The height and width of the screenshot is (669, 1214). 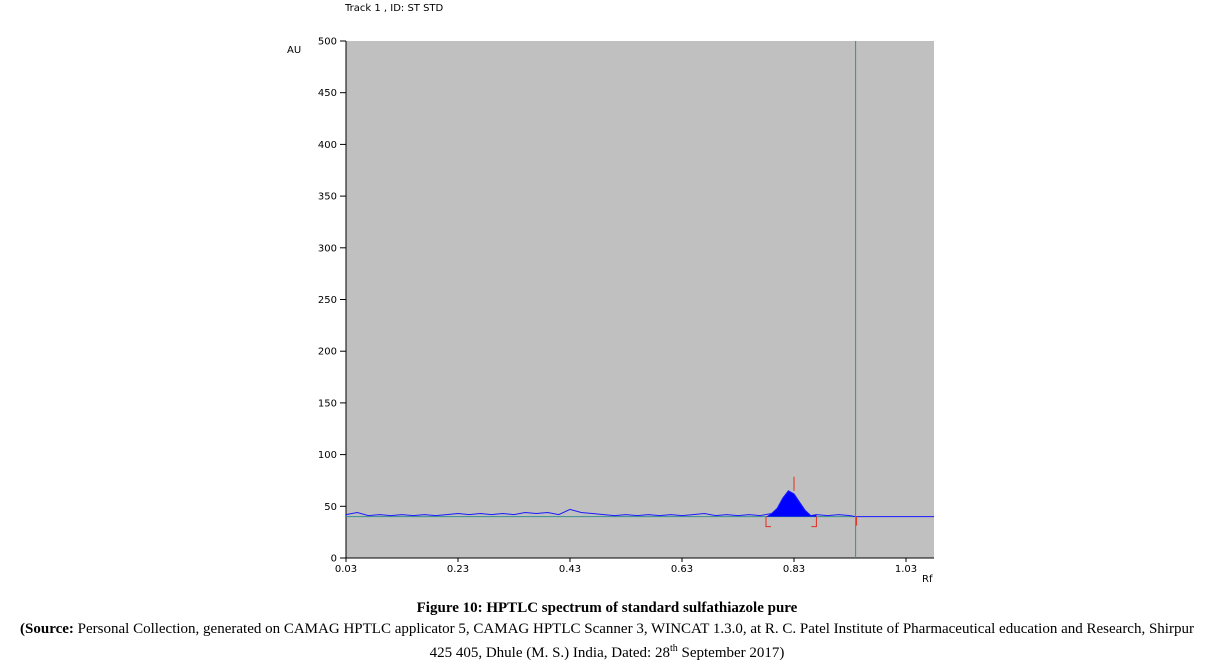 What do you see at coordinates (327, 455) in the screenshot?
I see `y-tick-label: 100` at bounding box center [327, 455].